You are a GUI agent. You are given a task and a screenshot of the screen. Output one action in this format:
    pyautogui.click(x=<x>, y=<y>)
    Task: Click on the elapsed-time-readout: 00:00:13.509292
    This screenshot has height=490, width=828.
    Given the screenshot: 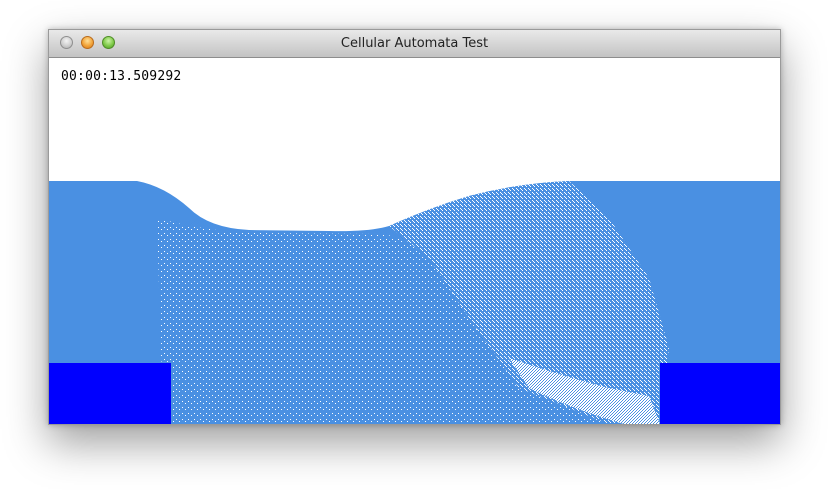 What is the action you would take?
    pyautogui.click(x=121, y=76)
    